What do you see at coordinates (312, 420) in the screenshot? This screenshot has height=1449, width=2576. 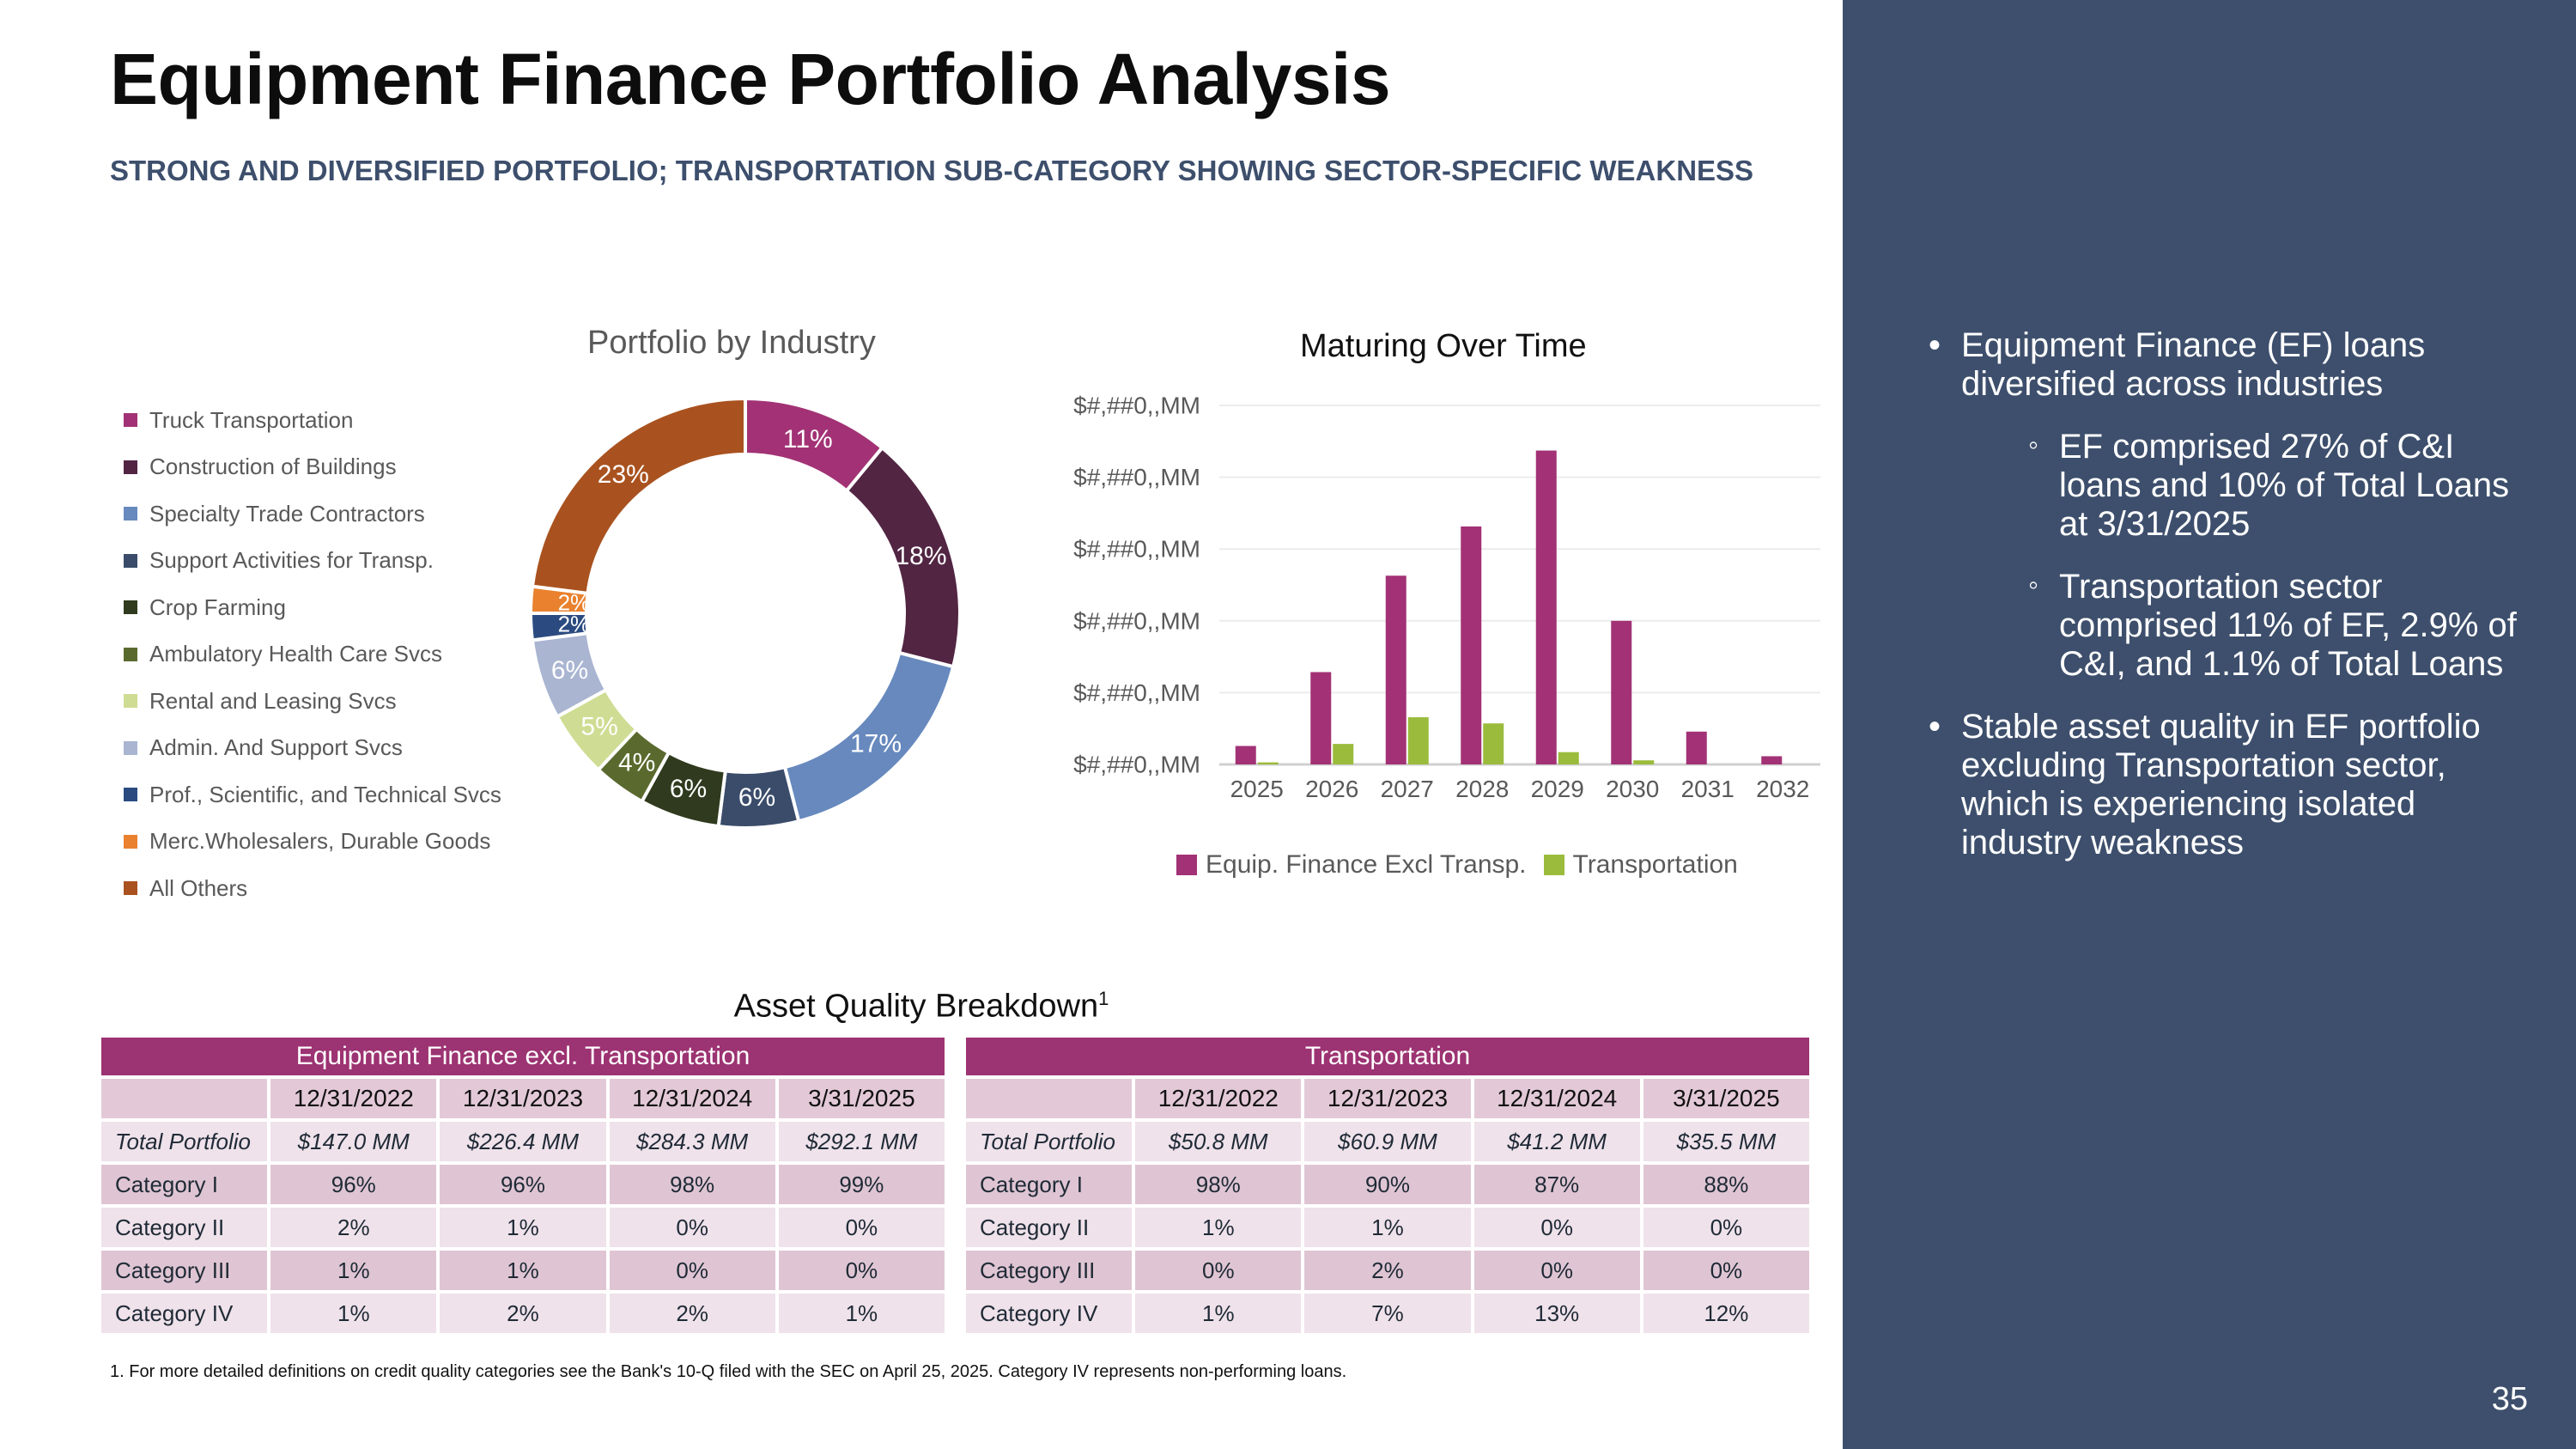 I see `legend-item: Truck Transportation` at bounding box center [312, 420].